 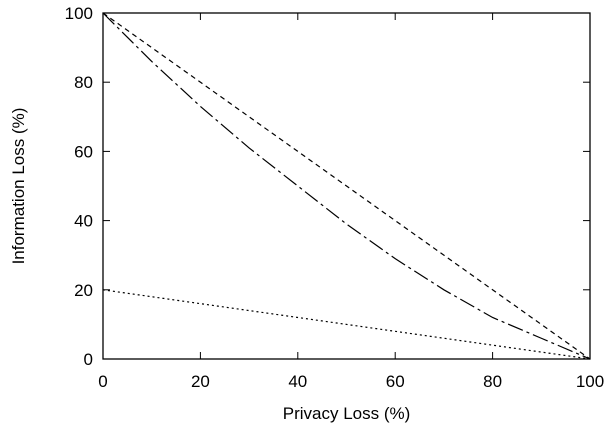 I want to click on y-tick-label: 40, so click(x=83, y=221).